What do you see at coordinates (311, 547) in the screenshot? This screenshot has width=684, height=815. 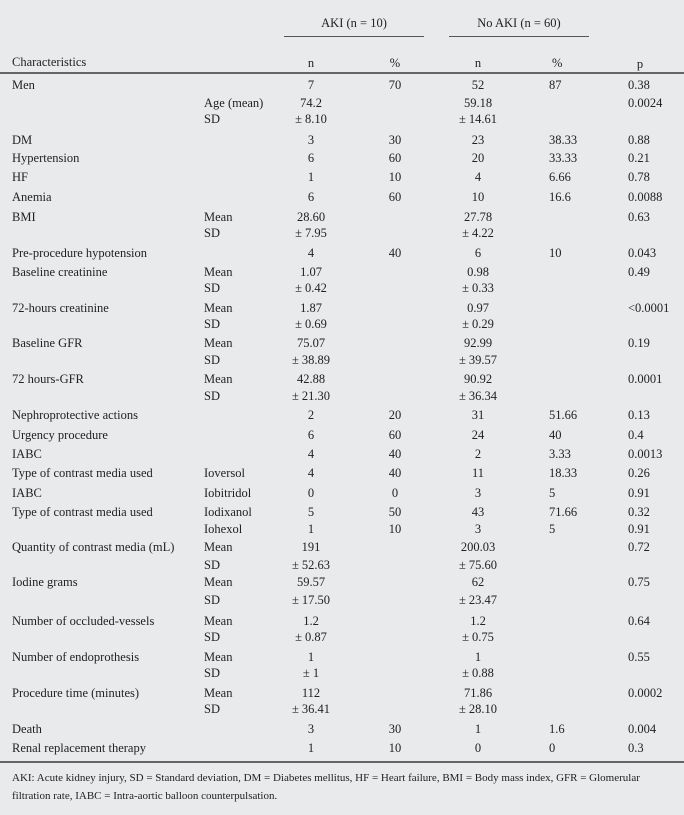 I see `aki-n-cell: 191` at bounding box center [311, 547].